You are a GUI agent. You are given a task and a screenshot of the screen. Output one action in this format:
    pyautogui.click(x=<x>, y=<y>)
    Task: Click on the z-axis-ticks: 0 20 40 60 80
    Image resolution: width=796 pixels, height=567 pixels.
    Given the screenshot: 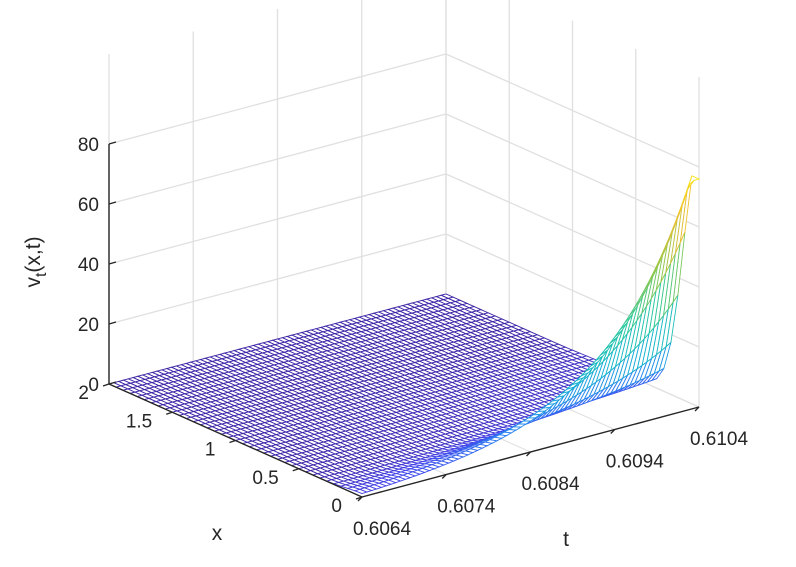 What is the action you would take?
    pyautogui.click(x=97, y=265)
    